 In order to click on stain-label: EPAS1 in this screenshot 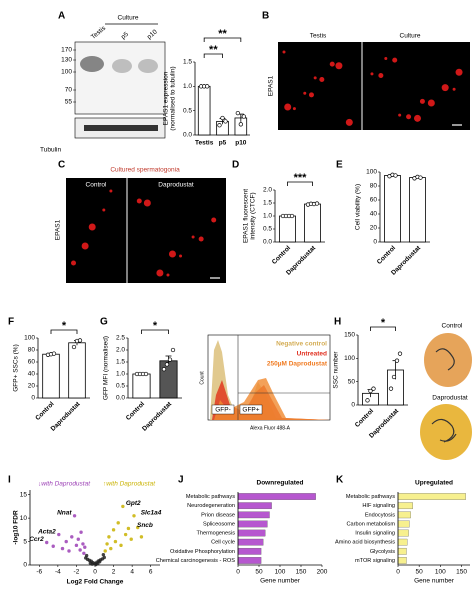, I will do `click(271, 85)`.